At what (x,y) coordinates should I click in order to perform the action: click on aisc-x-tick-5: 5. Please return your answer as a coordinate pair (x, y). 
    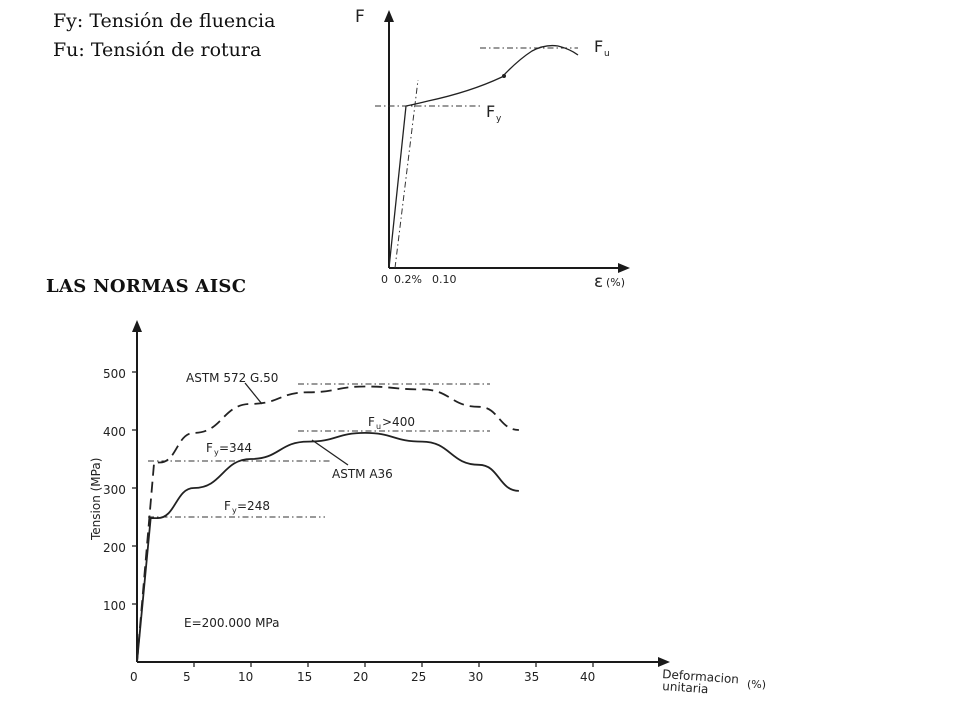
    Looking at the image, I should click on (187, 677).